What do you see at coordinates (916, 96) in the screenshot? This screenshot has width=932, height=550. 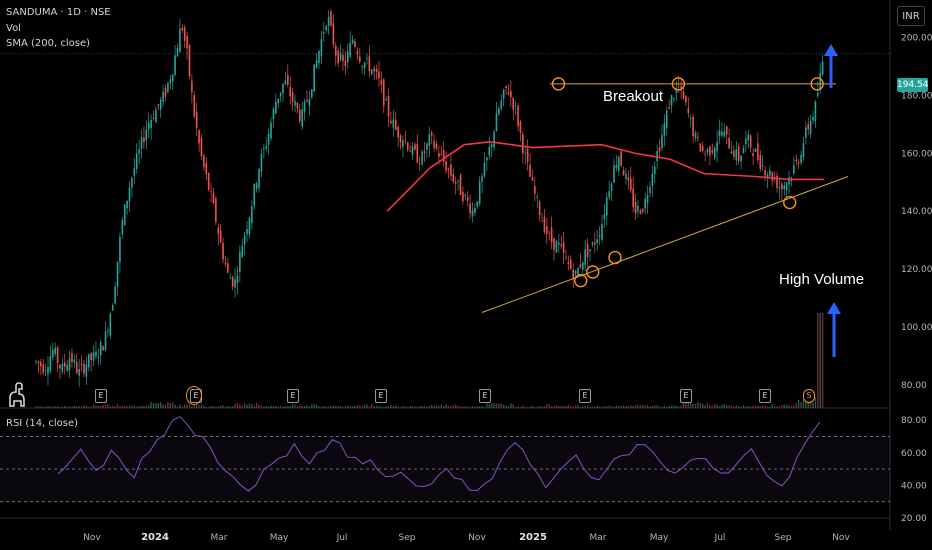 I see `price-tick-label: 180.00` at bounding box center [916, 96].